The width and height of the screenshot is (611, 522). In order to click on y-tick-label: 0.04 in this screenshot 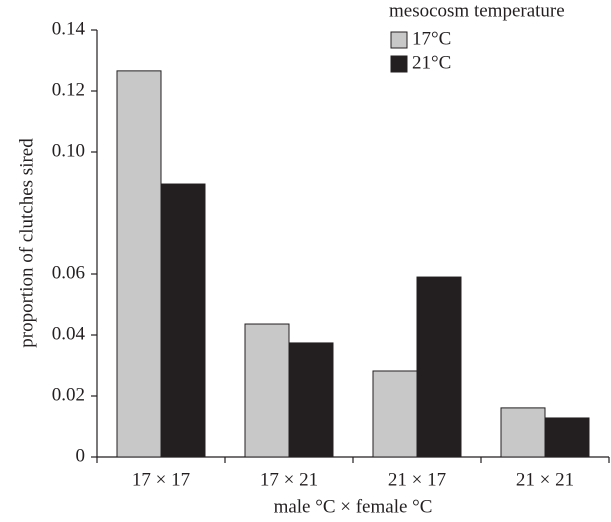, I will do `click(69, 333)`.